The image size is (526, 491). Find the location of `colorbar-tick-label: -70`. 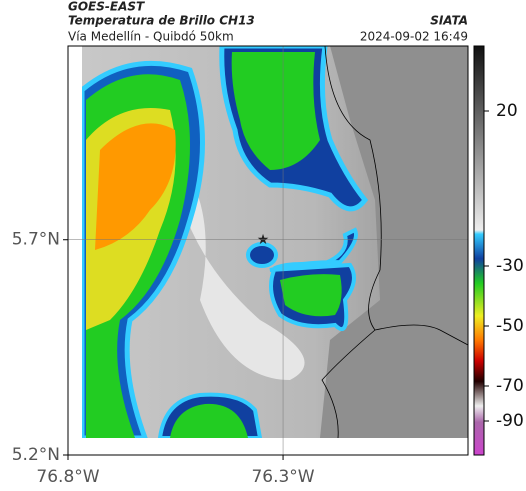

colorbar-tick-label: -70 is located at coordinates (510, 386).